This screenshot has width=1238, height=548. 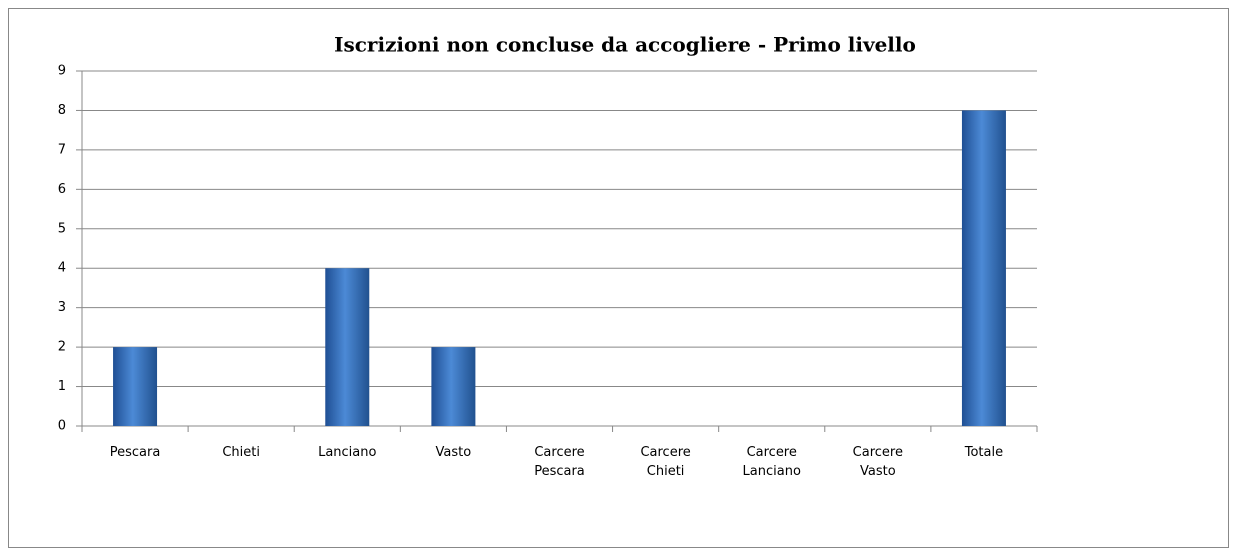 I want to click on y-tick-label: 2, so click(x=62, y=347).